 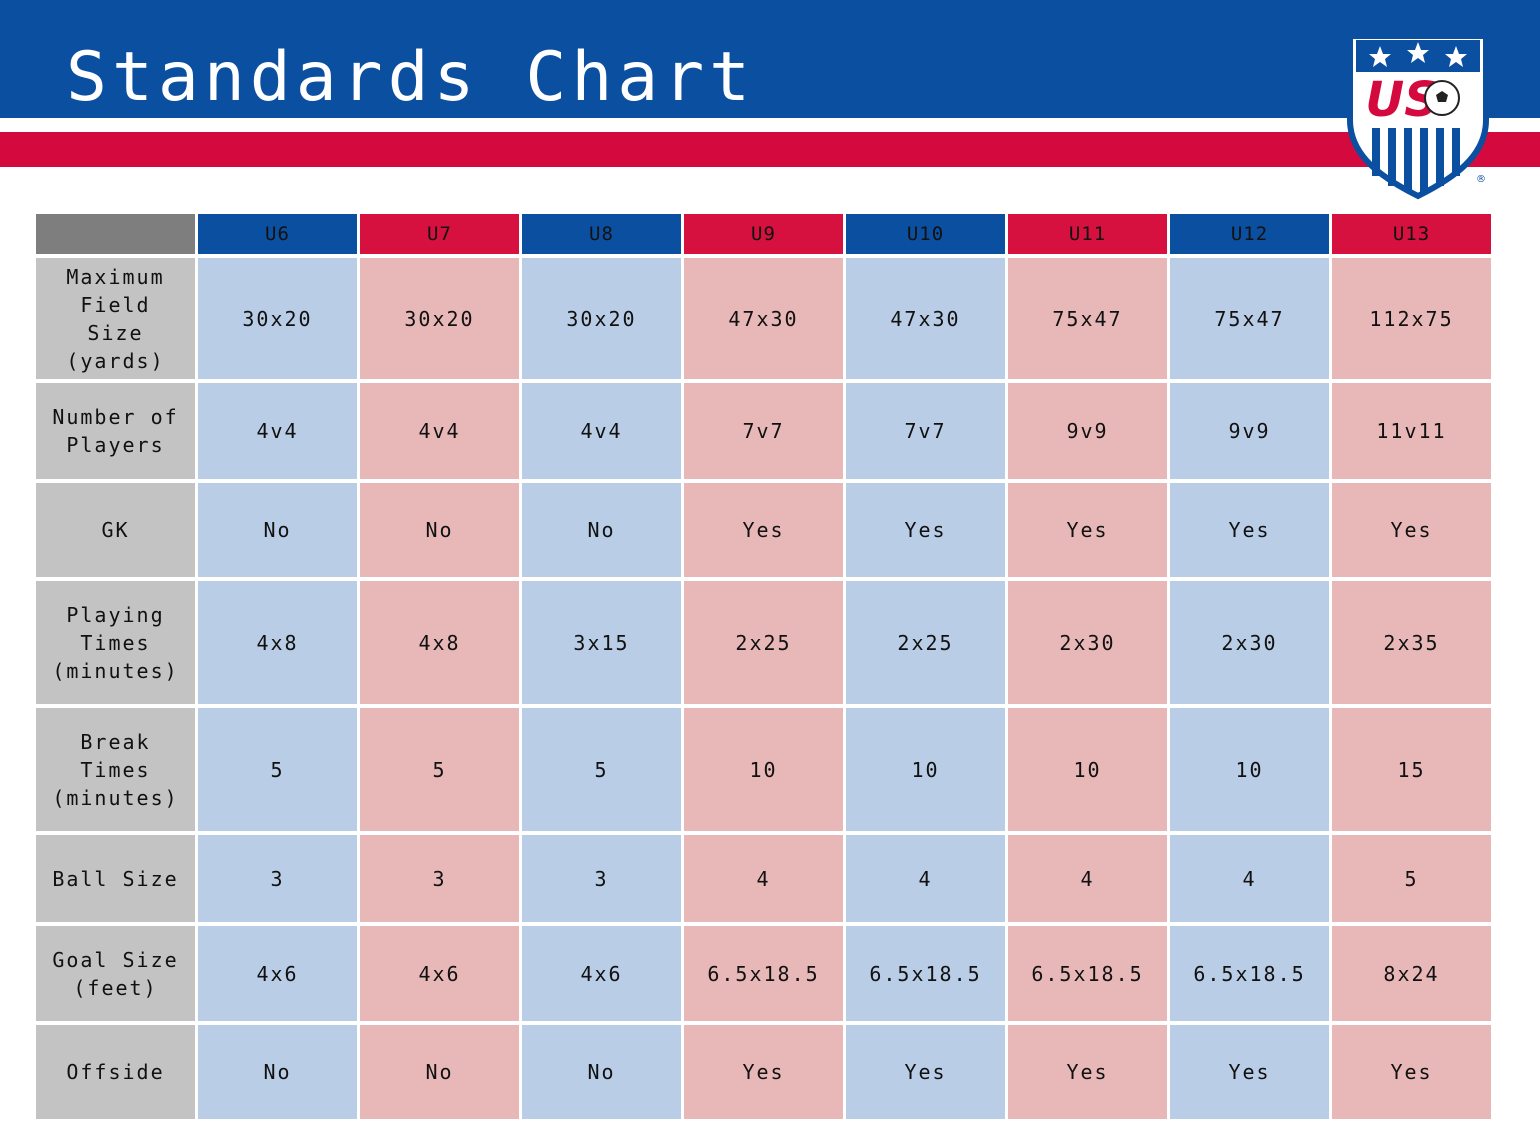 I want to click on row-label-line: Field, so click(x=115, y=304).